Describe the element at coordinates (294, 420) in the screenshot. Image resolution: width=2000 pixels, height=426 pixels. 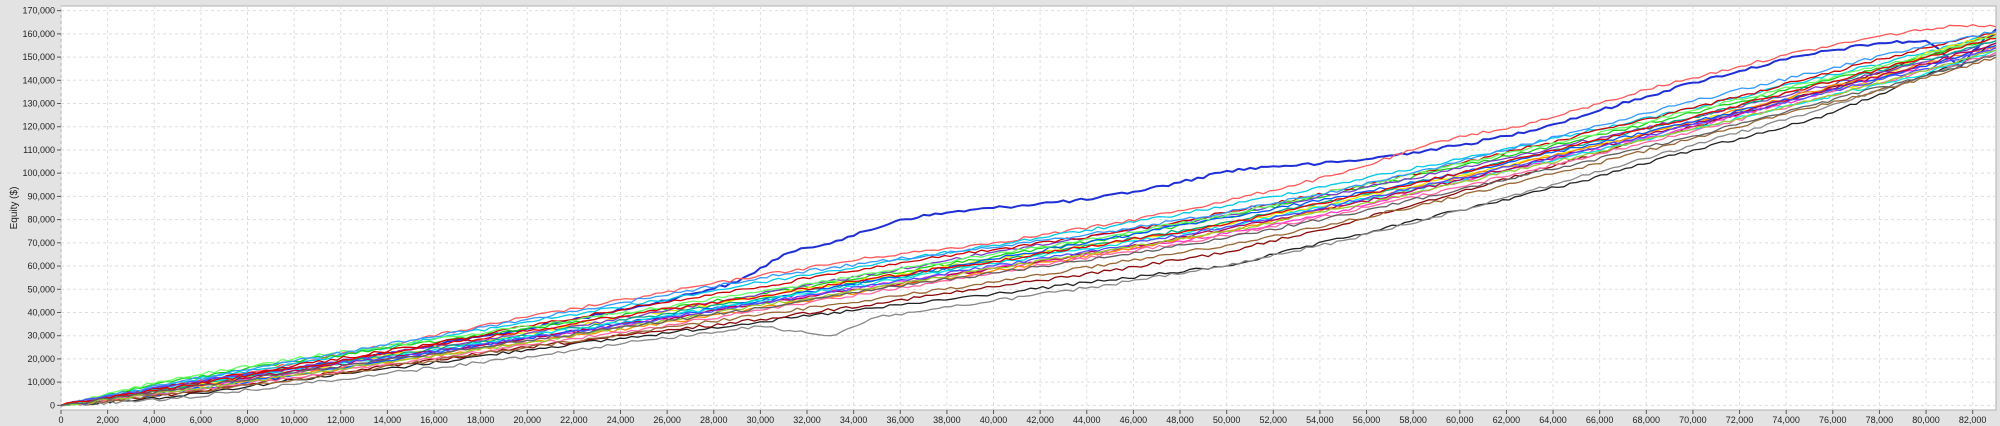
I see `x-tick-label: 10,000` at that location.